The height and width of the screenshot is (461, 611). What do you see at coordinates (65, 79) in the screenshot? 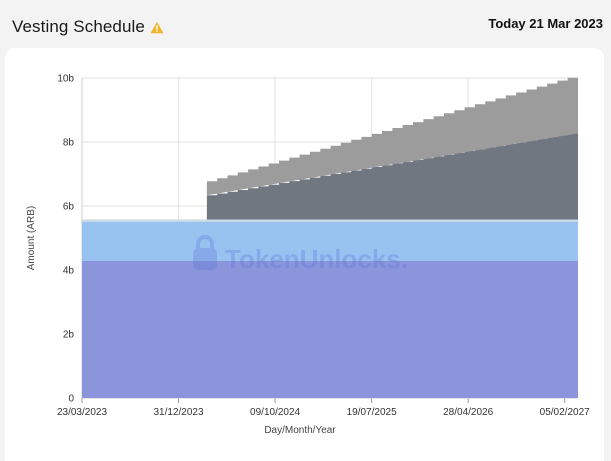
I see `y-tick-label: 10b` at bounding box center [65, 79].